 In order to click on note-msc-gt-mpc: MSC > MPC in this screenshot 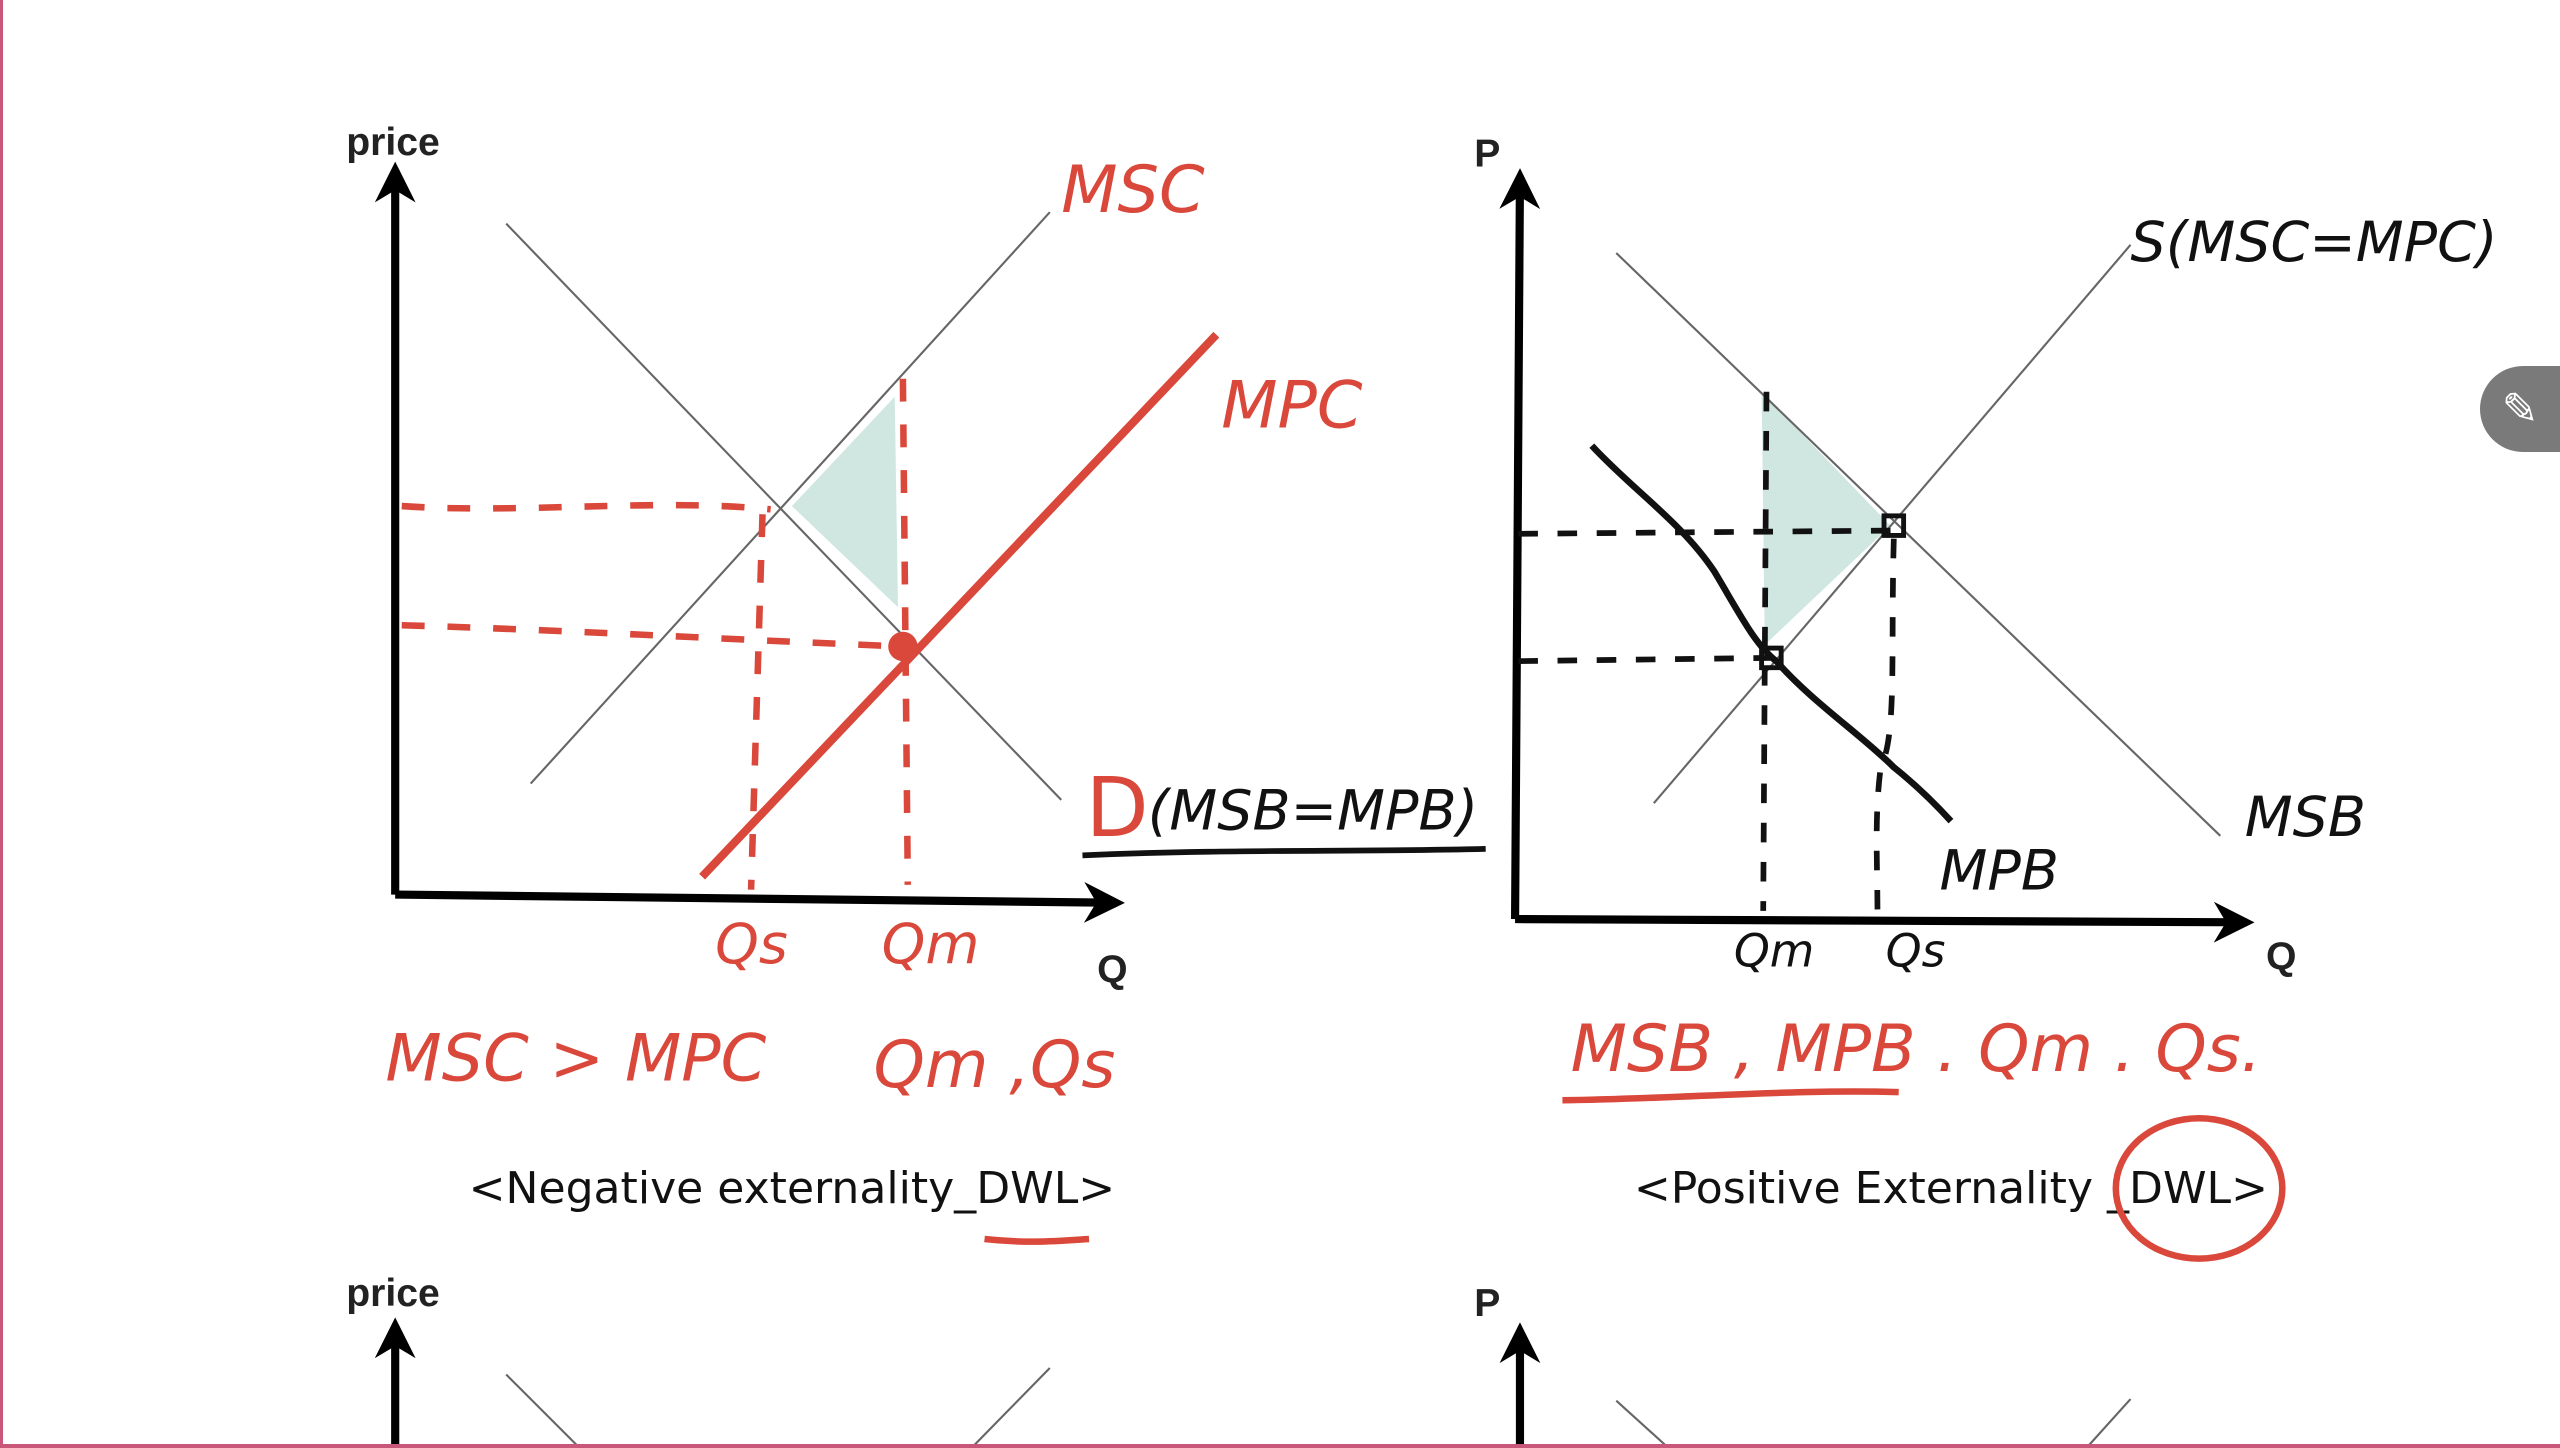, I will do `click(575, 1059)`.